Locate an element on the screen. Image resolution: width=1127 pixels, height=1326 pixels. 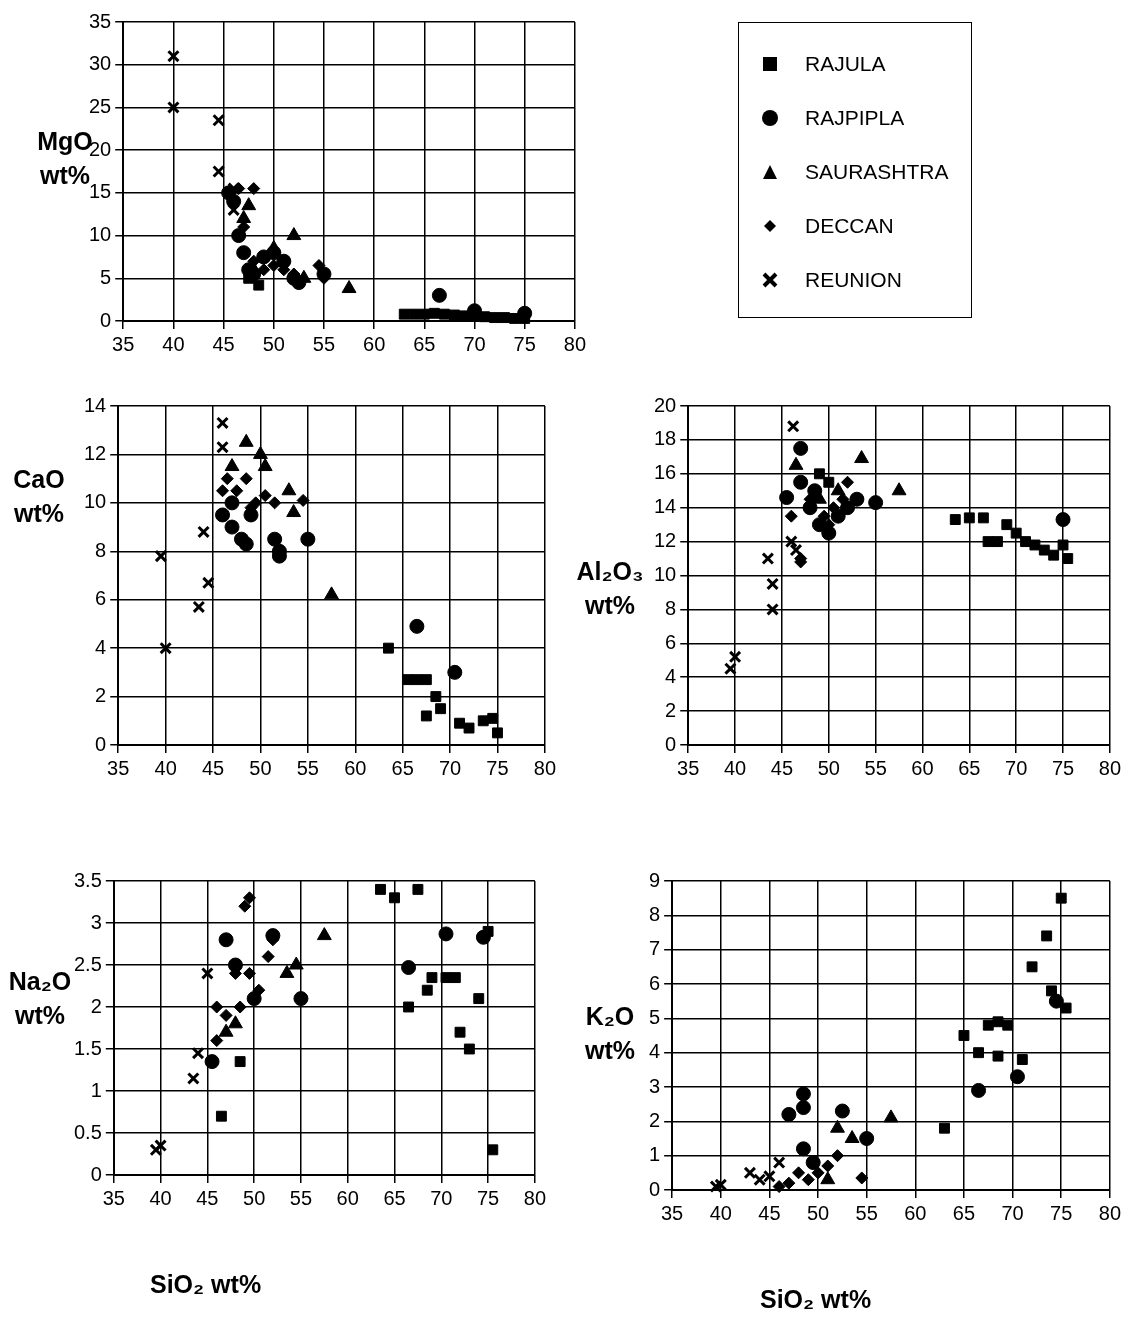
legend-label: DECCAN is located at coordinates (849, 226).